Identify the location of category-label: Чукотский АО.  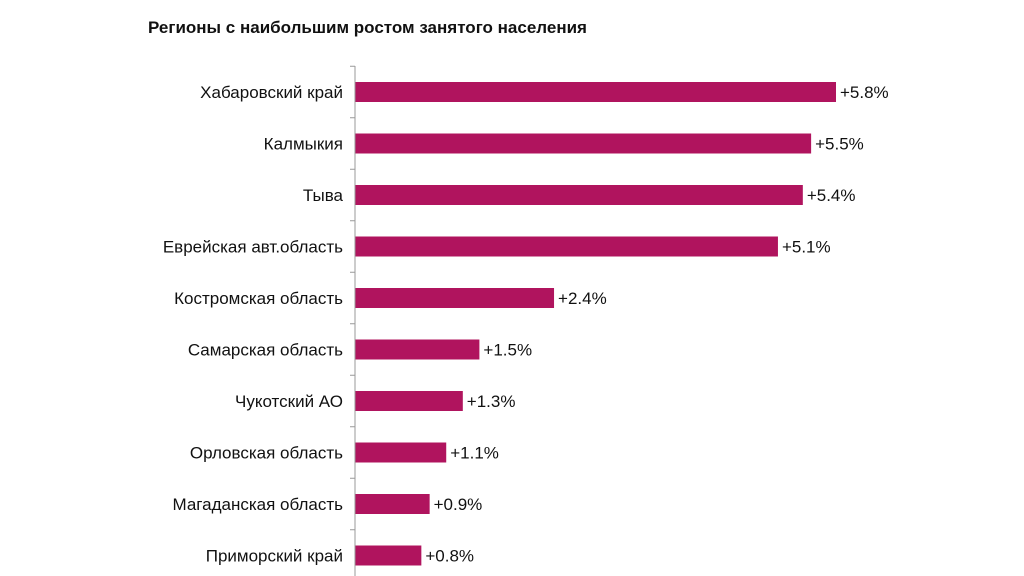
(289, 401).